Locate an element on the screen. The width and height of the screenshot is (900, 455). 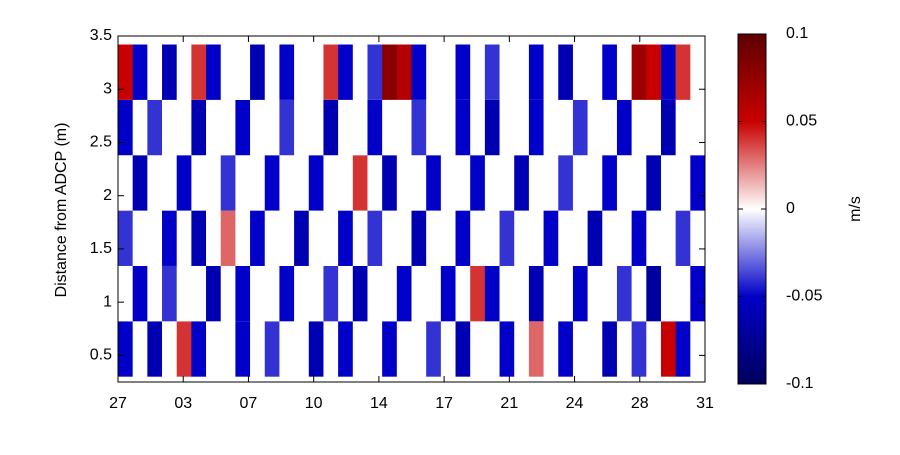
x-tick-label: 31 is located at coordinates (705, 403).